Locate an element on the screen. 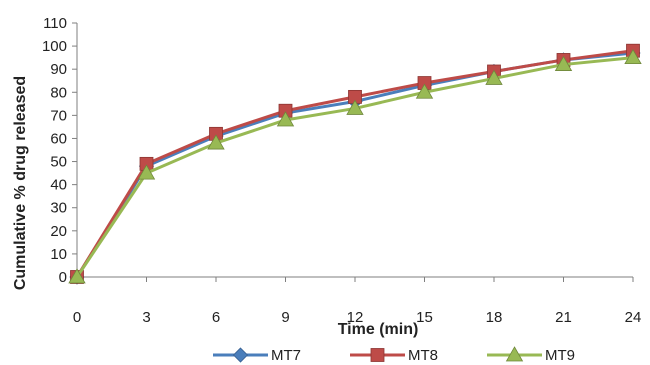  y-axis-ticks: 0 10 20 30 40 50 60 70 80 90 100 110 is located at coordinates (59, 150).